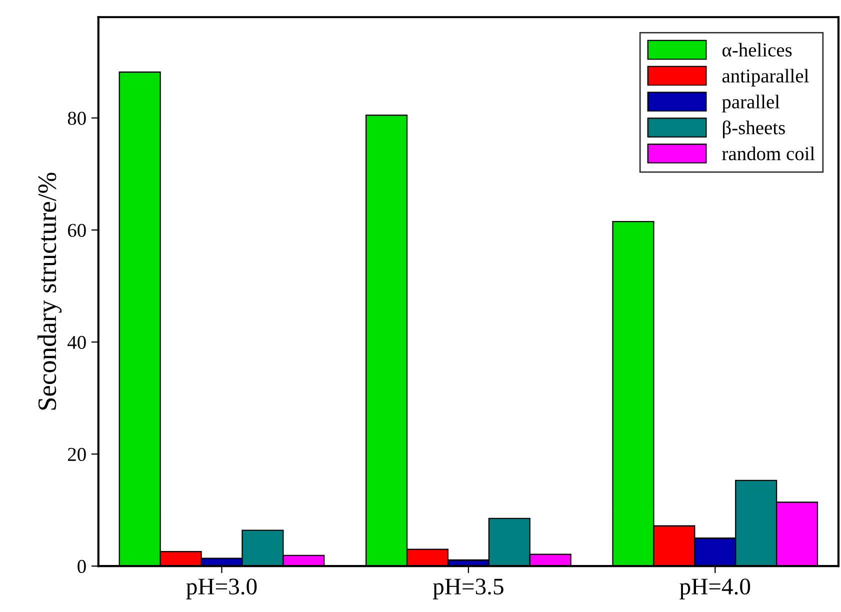  Describe the element at coordinates (768, 153) in the screenshot. I see `legend-label: random coil` at that location.